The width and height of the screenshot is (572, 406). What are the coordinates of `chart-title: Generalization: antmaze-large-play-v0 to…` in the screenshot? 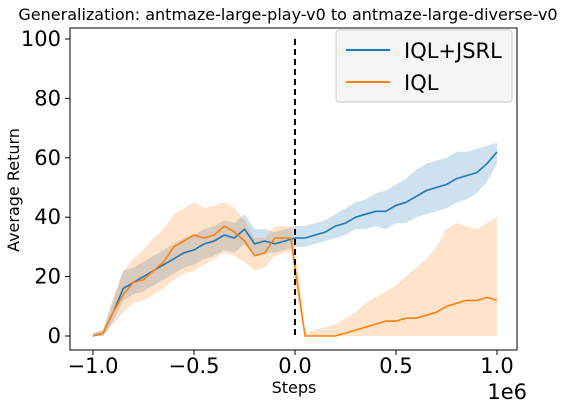 It's located at (287, 14).